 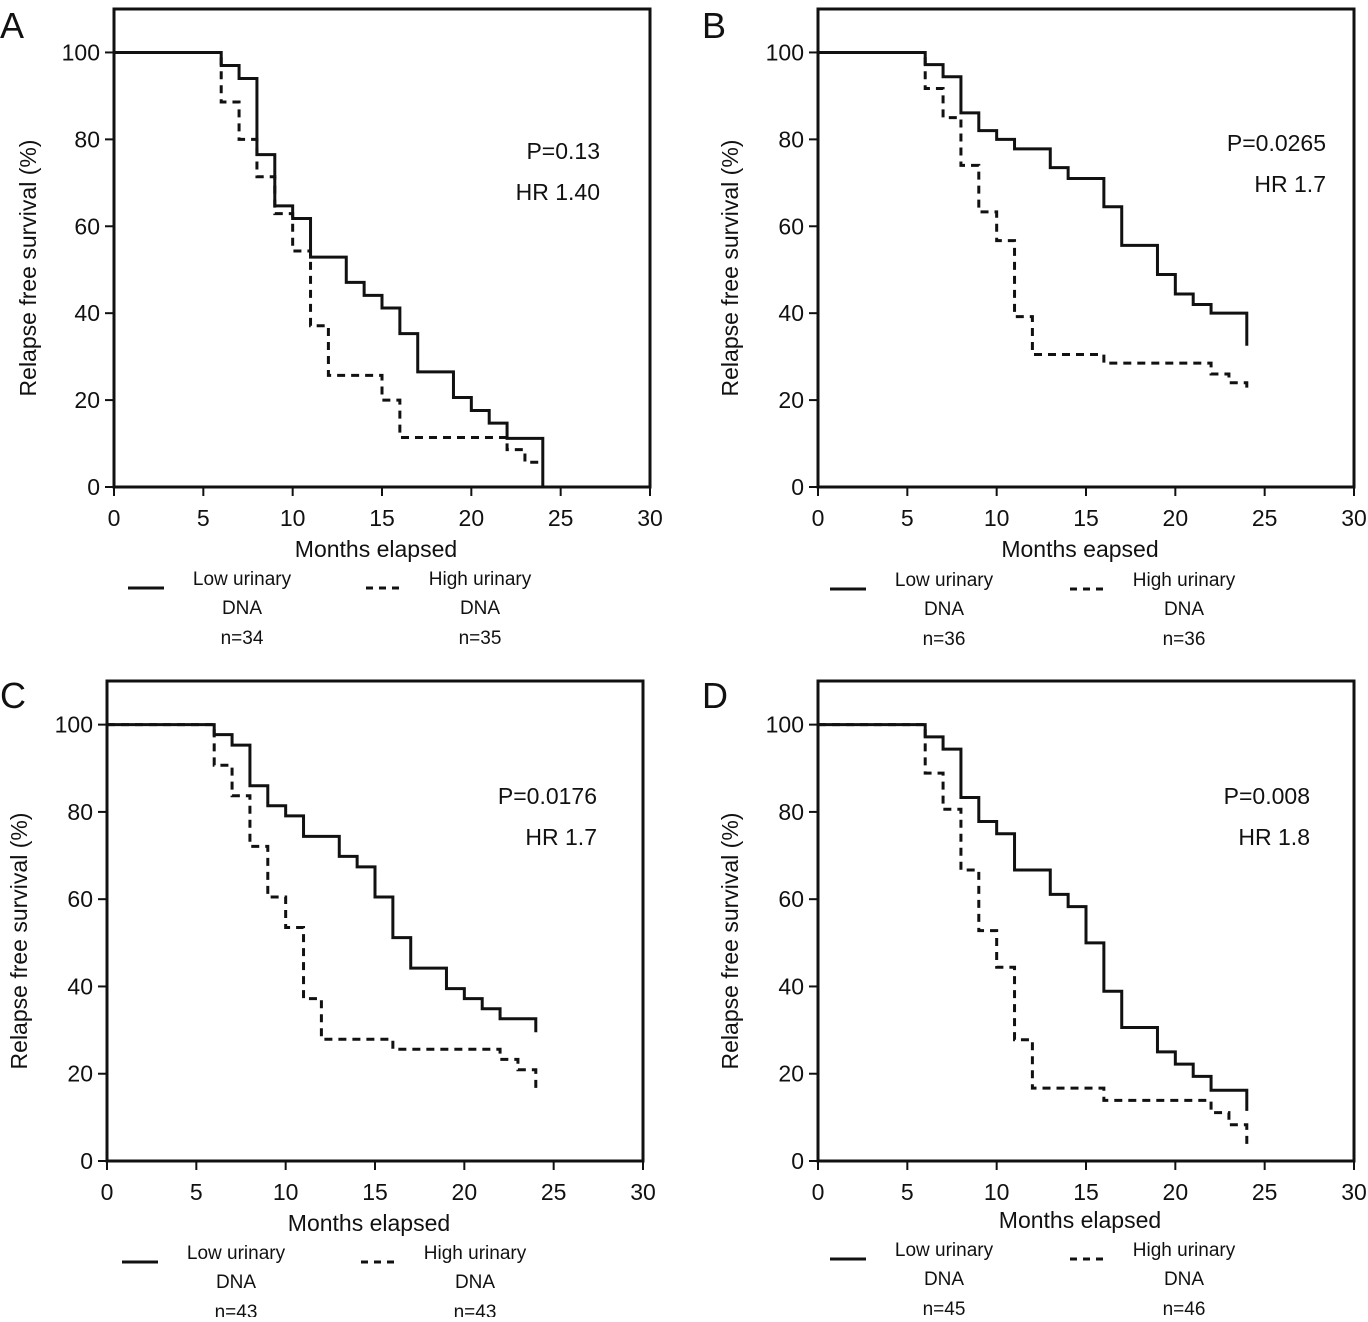 I want to click on hazard-ratio-label: HR 1.40, so click(x=558, y=192).